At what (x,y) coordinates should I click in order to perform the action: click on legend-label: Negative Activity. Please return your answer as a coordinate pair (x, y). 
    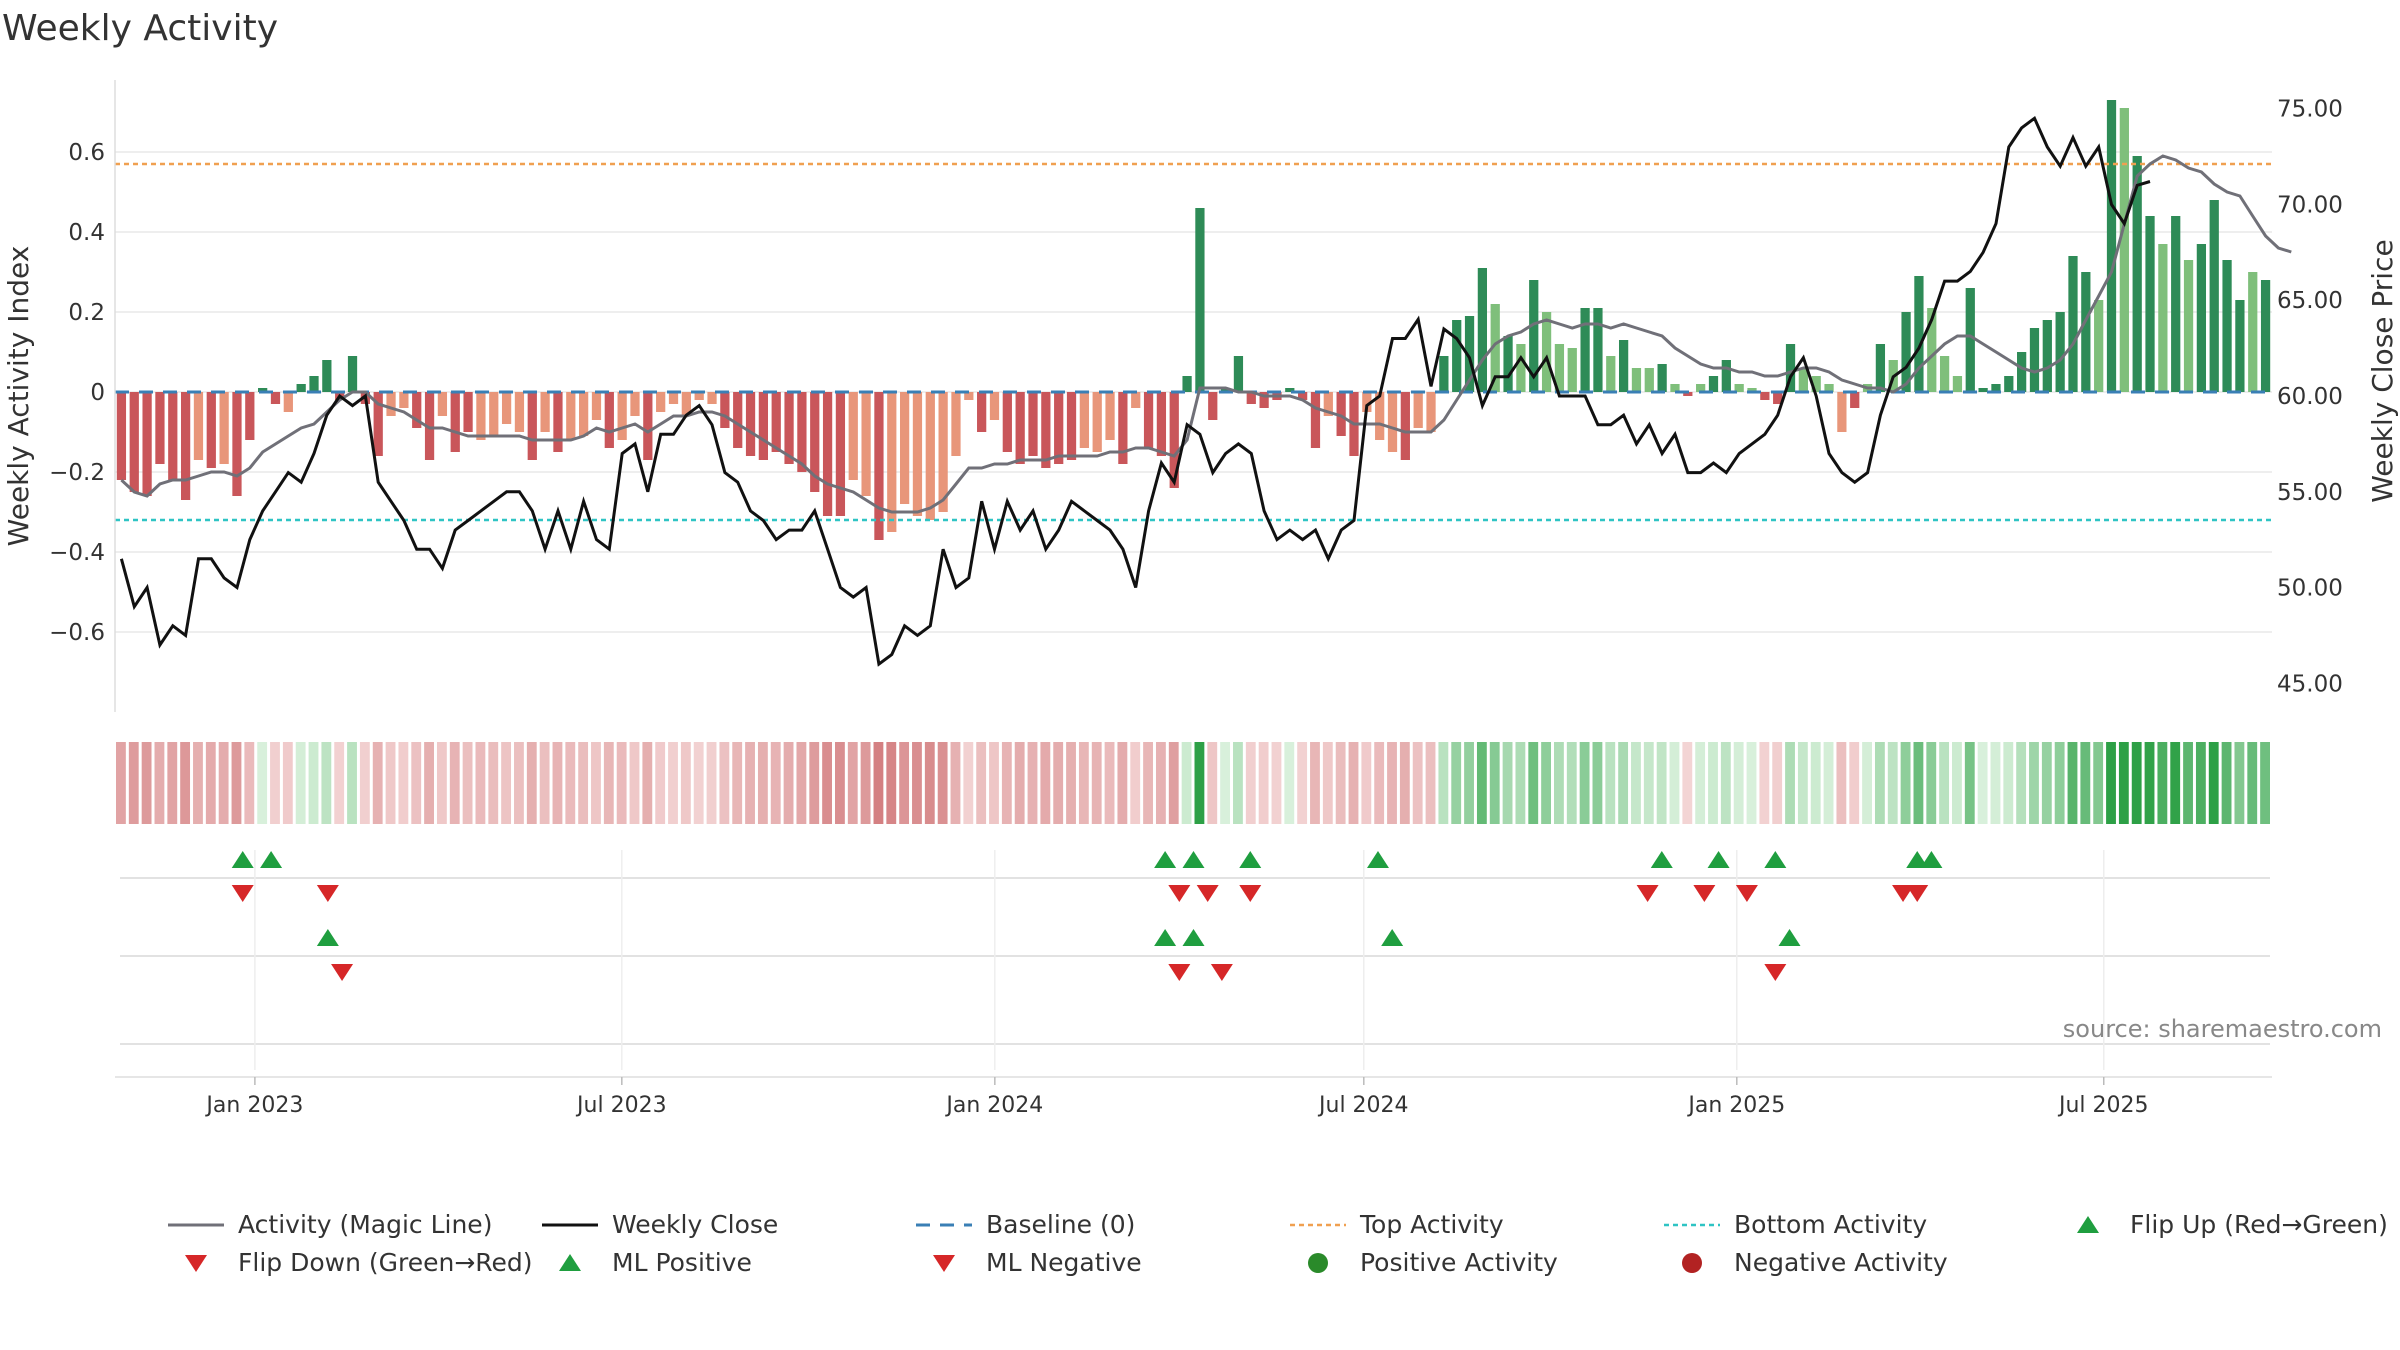
    Looking at the image, I should click on (1841, 1262).